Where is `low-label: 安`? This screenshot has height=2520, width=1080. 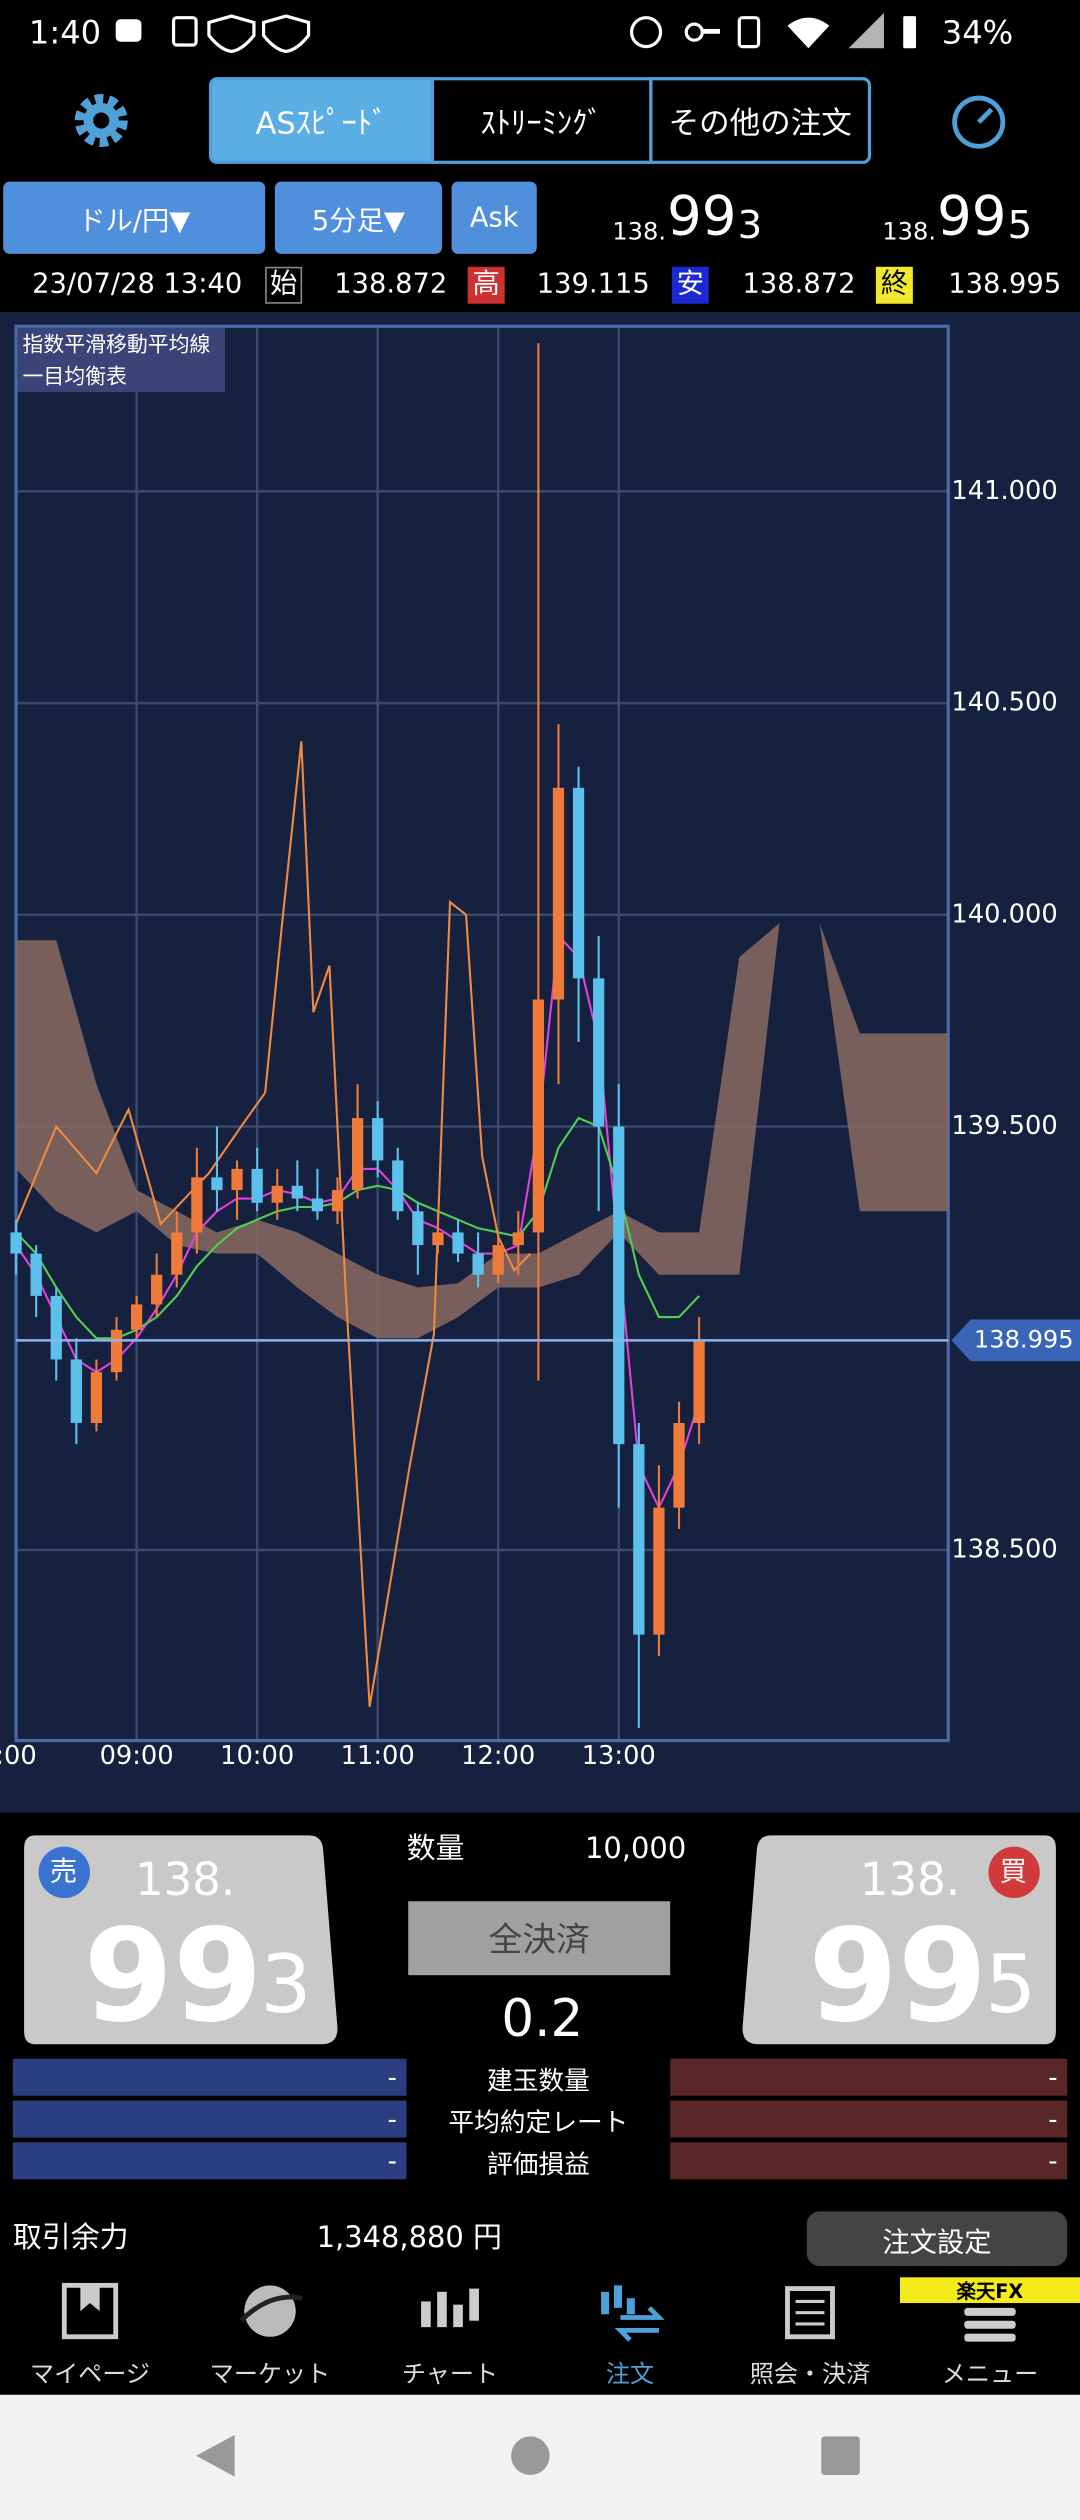
low-label: 安 is located at coordinates (690, 285).